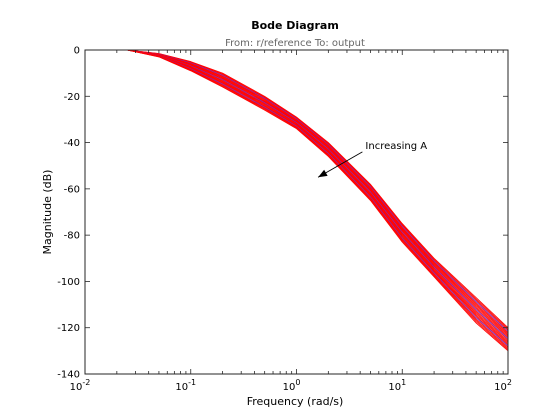 The image size is (560, 420). I want to click on annotation: Increasing A, so click(372, 159).